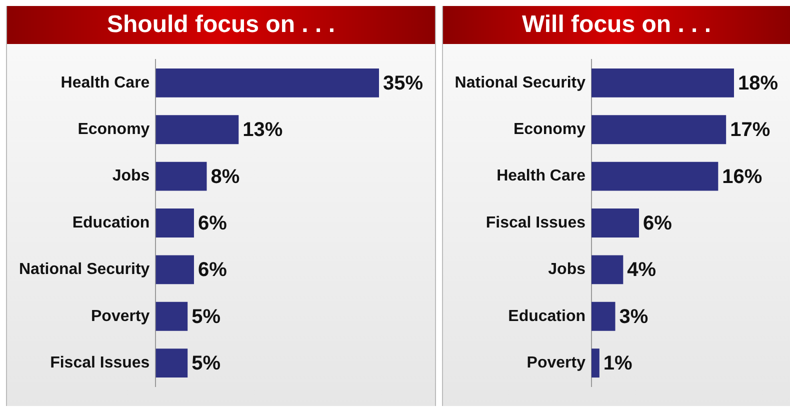 The image size is (790, 409). Describe the element at coordinates (262, 130) in the screenshot. I see `data-label: 13%` at that location.